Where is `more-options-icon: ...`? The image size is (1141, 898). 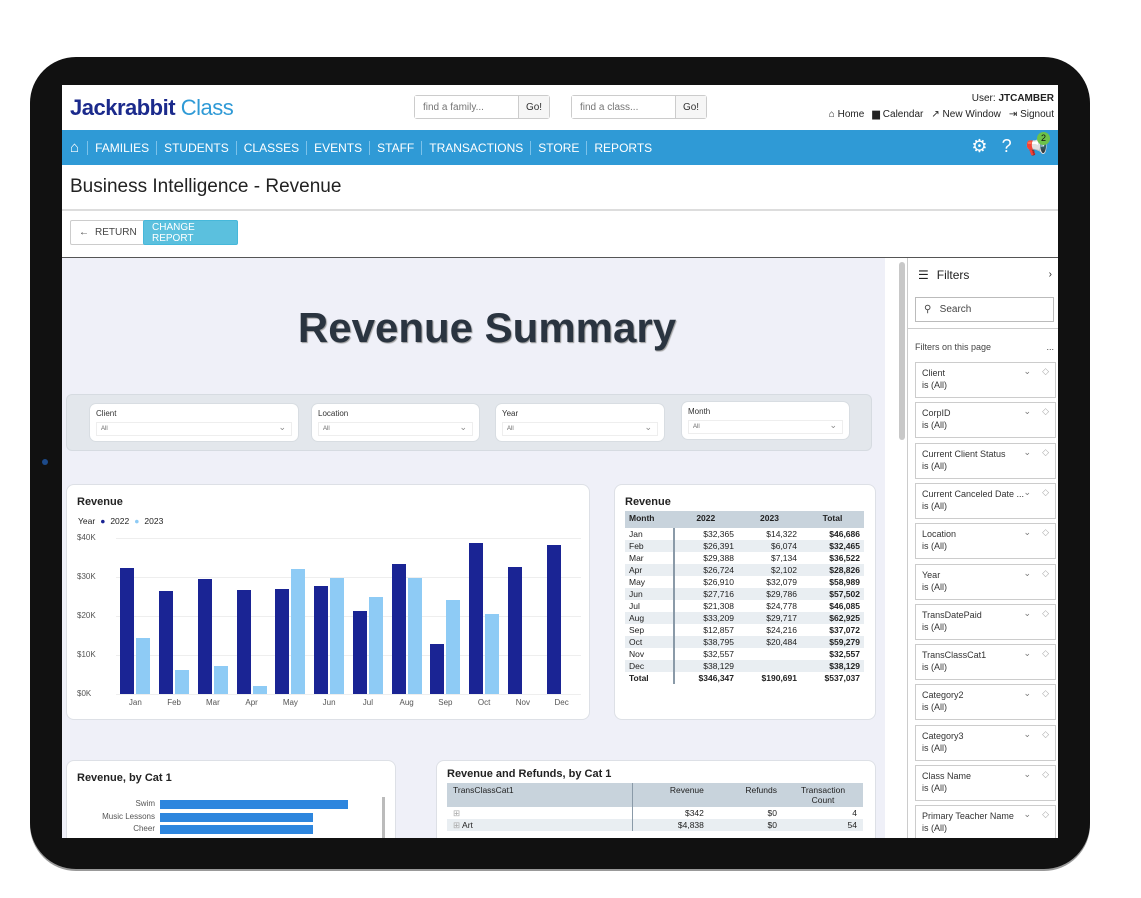 more-options-icon: ... is located at coordinates (1050, 347).